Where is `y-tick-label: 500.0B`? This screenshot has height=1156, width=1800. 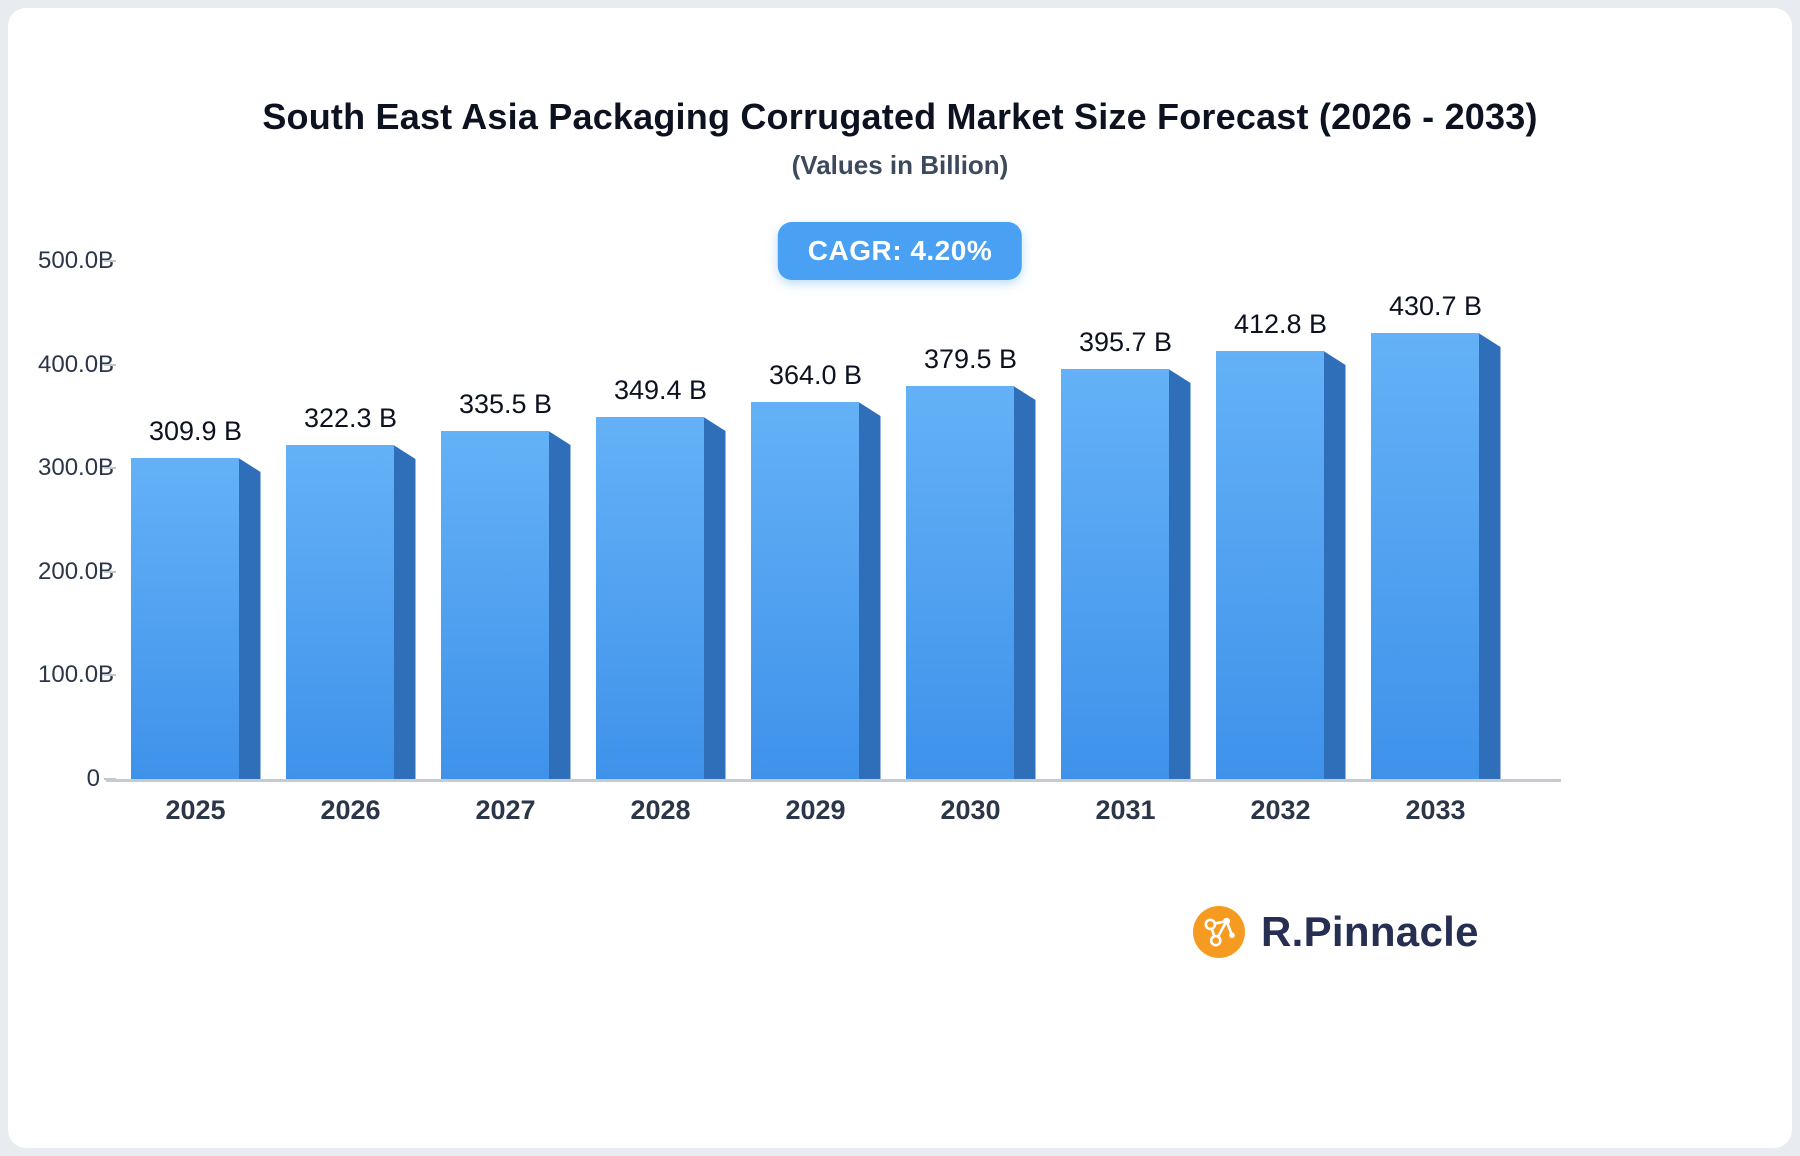
y-tick-label: 500.0B is located at coordinates (76, 260).